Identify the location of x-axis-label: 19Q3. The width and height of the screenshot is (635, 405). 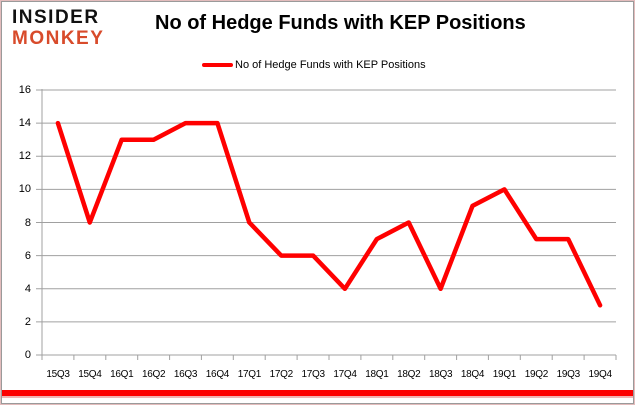
(568, 374).